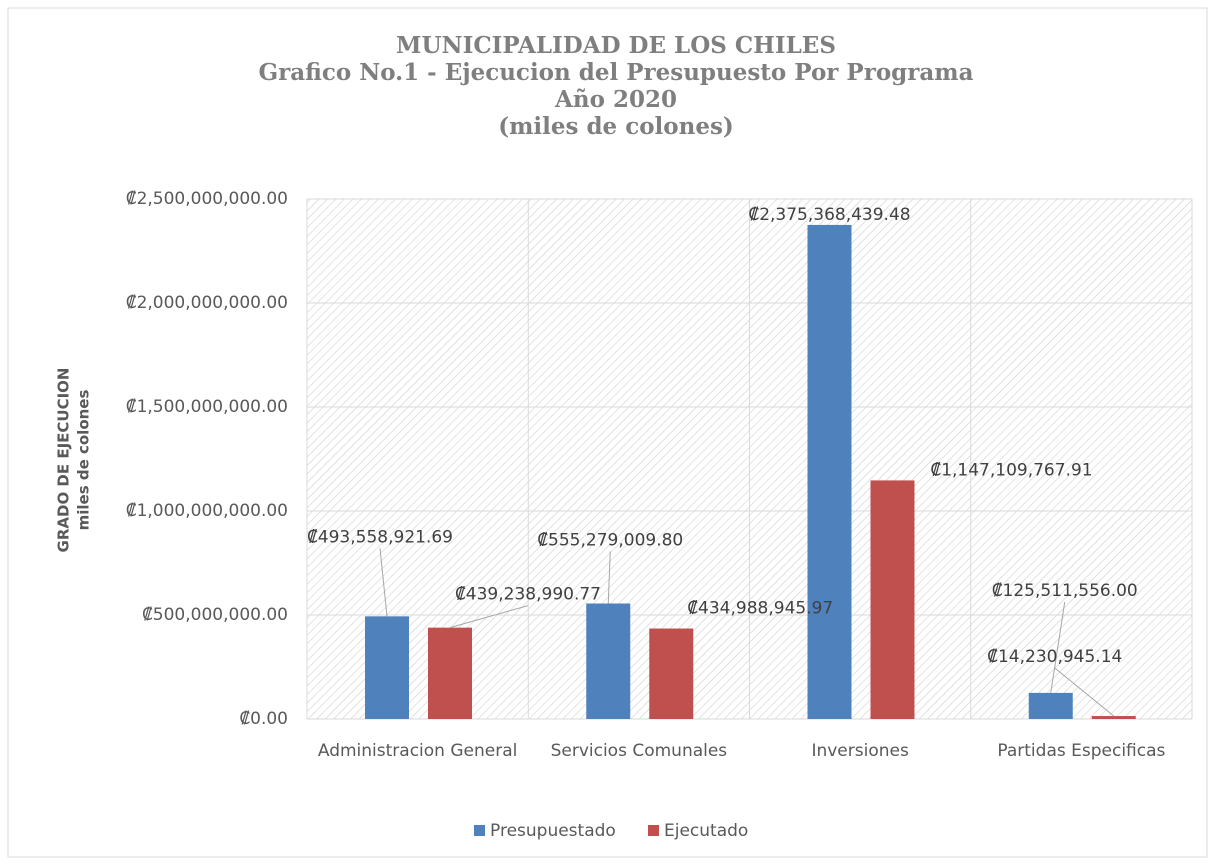 This screenshot has width=1215, height=865. Describe the element at coordinates (528, 595) in the screenshot. I see `data-label: ₡439,238,990.77` at that location.